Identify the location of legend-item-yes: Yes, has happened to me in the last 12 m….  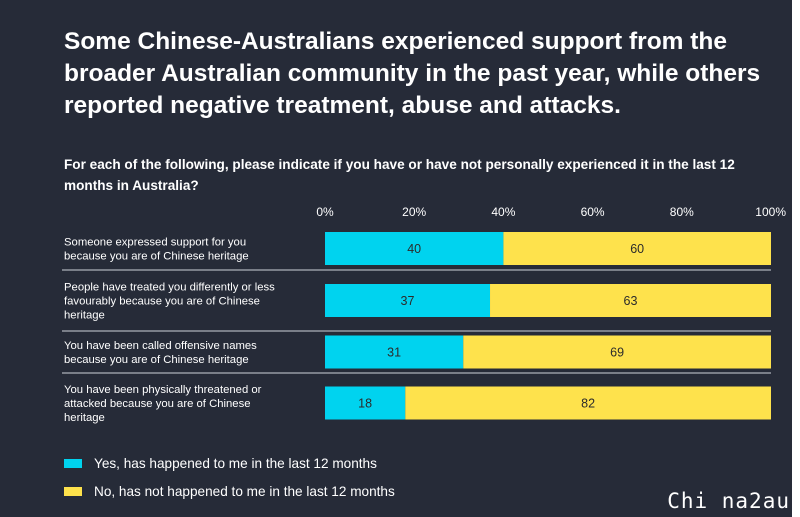
(229, 463).